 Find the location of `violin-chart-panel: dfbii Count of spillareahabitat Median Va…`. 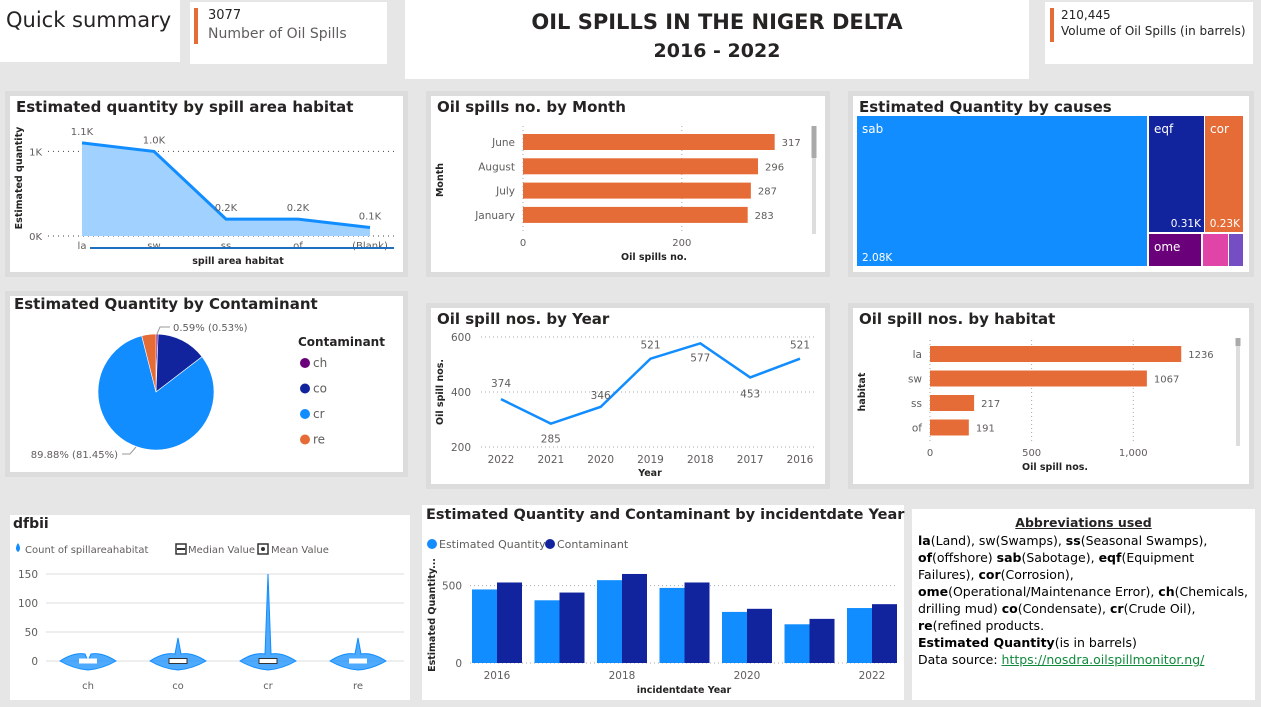

violin-chart-panel: dfbii Count of spillareahabitat Median Va… is located at coordinates (210, 607).